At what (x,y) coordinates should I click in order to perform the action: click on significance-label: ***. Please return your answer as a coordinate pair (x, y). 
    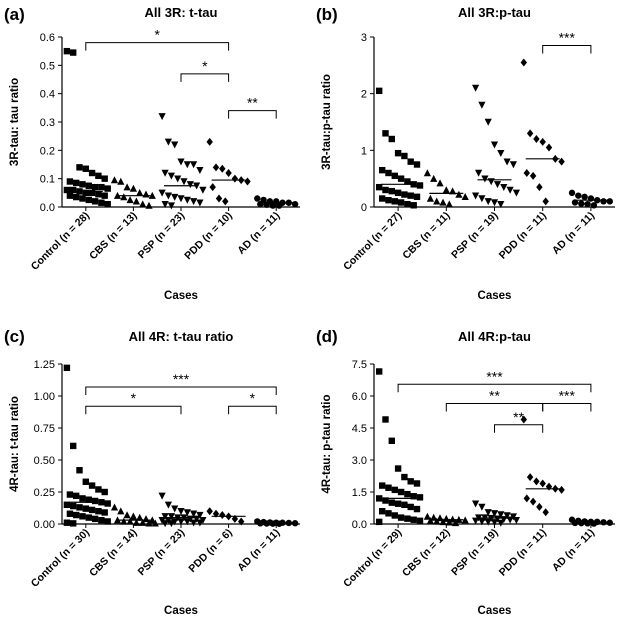
    Looking at the image, I should click on (567, 395).